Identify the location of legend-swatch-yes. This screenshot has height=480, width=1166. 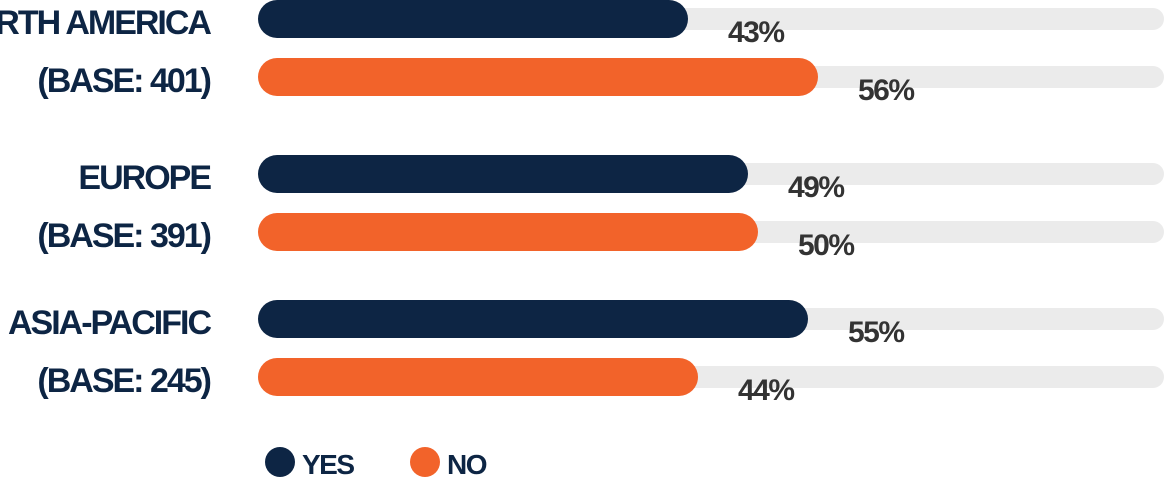
(280, 462).